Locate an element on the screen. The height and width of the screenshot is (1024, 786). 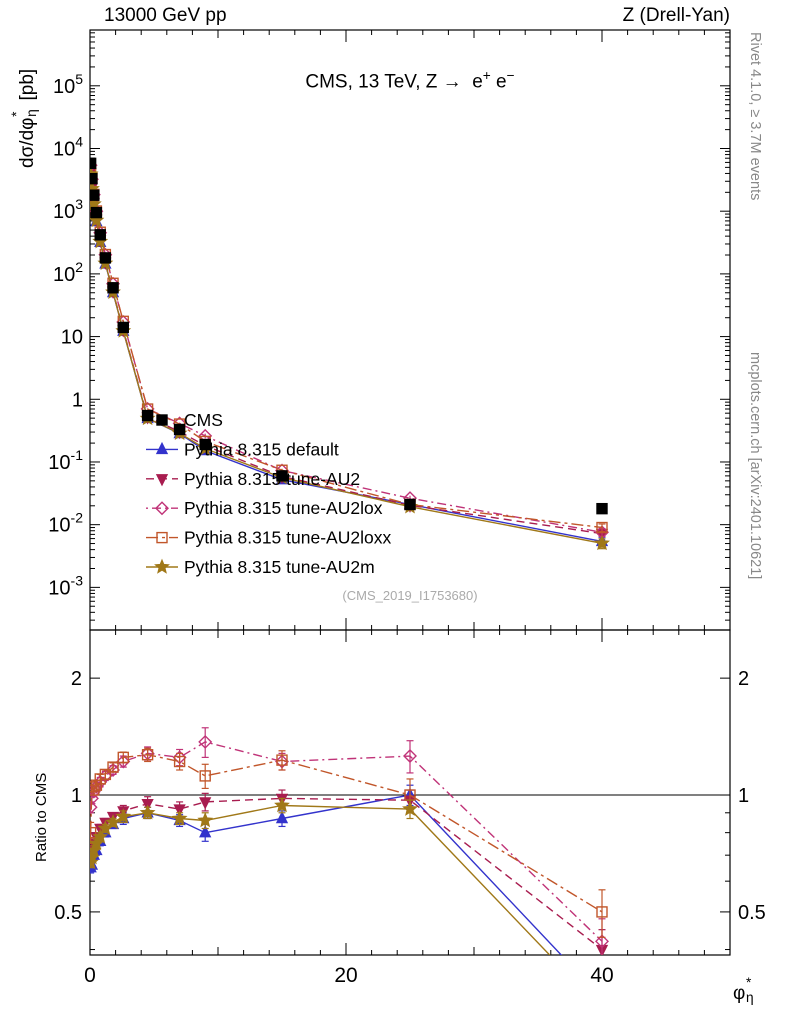
series-pythia-8-315-tune-au2loxx-ratio is located at coordinates (349, 842).